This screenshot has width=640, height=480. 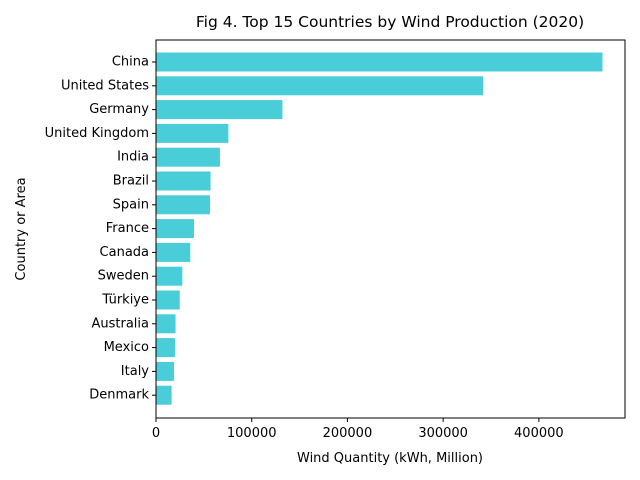 I want to click on y-tick-label: France, so click(x=127, y=228).